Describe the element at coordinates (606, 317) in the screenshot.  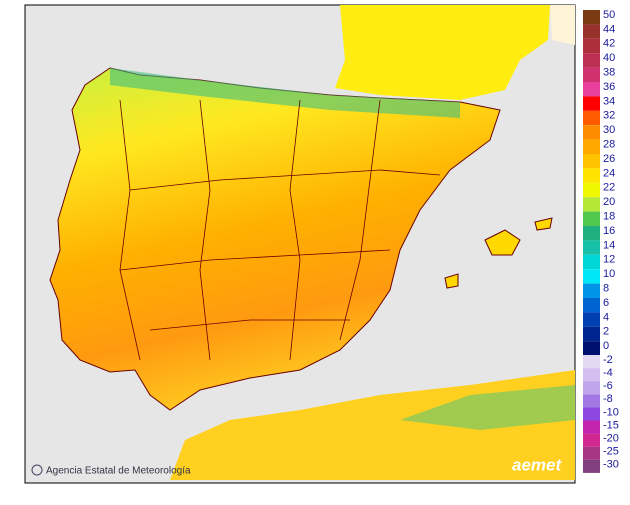
I see `legend-label: 4` at that location.